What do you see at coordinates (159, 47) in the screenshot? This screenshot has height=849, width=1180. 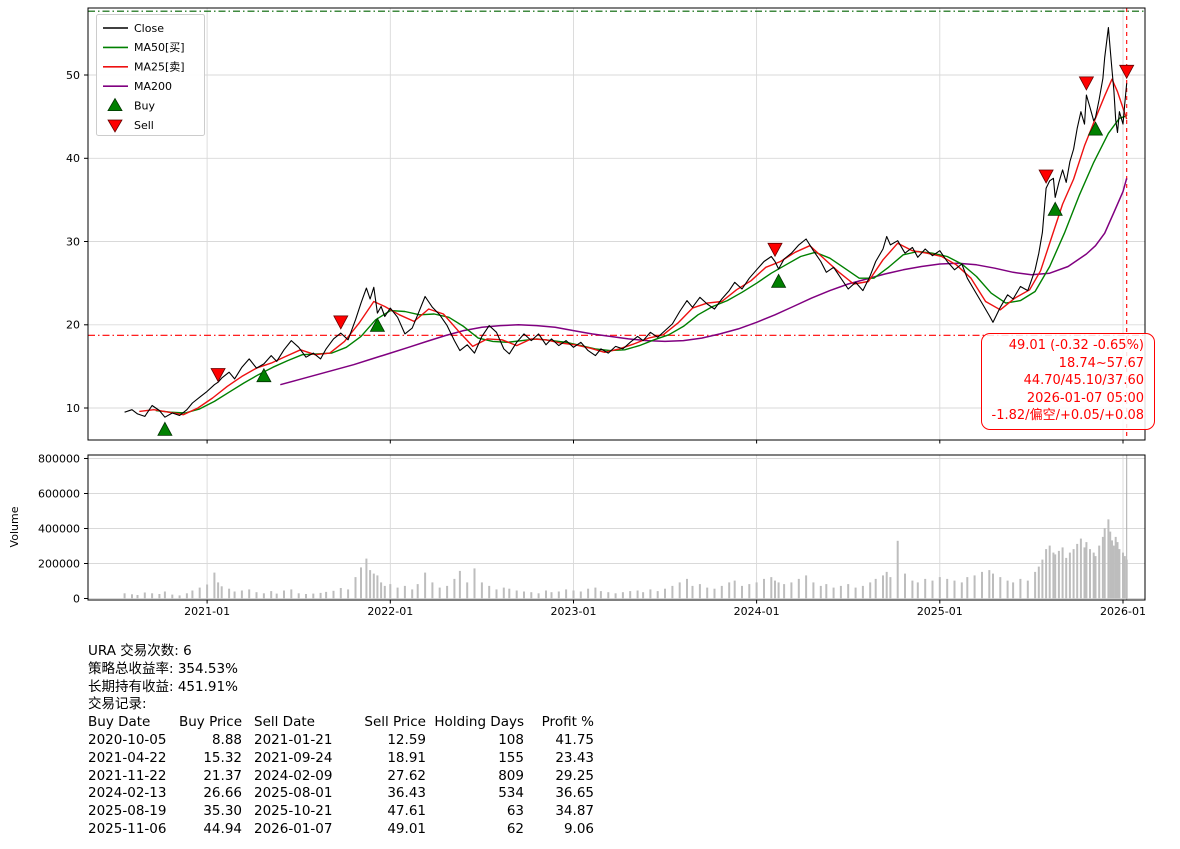 I see `legend-label: MA50[买]` at bounding box center [159, 47].